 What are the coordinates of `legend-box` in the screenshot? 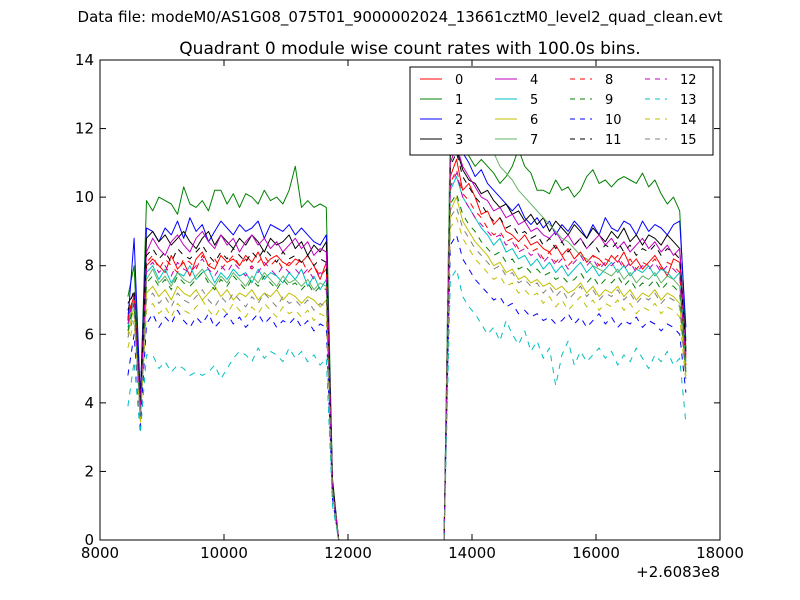 It's located at (561, 111).